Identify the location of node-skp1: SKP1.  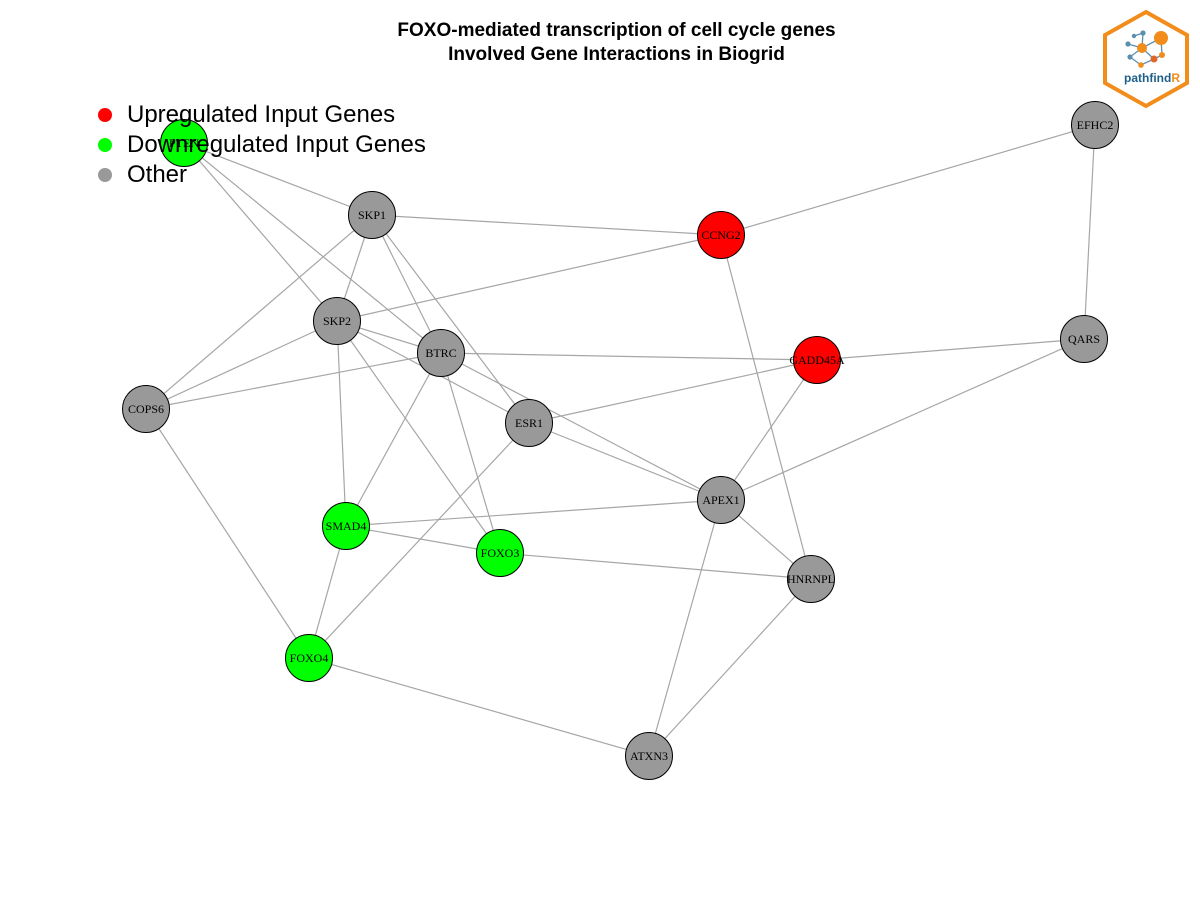
(372, 215).